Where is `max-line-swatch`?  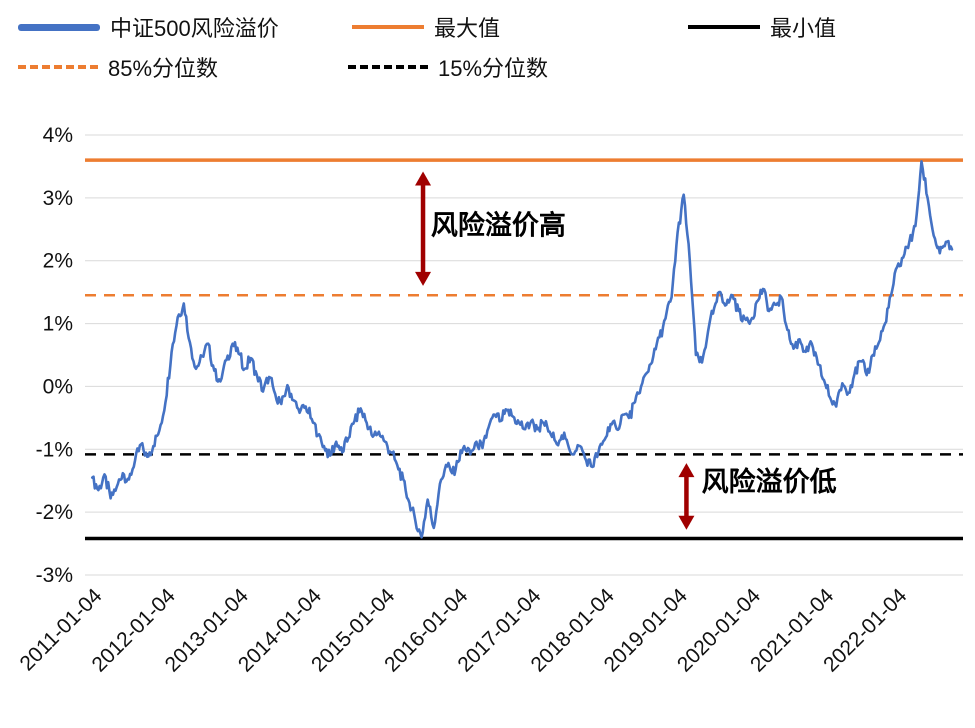
max-line-swatch is located at coordinates (388, 27).